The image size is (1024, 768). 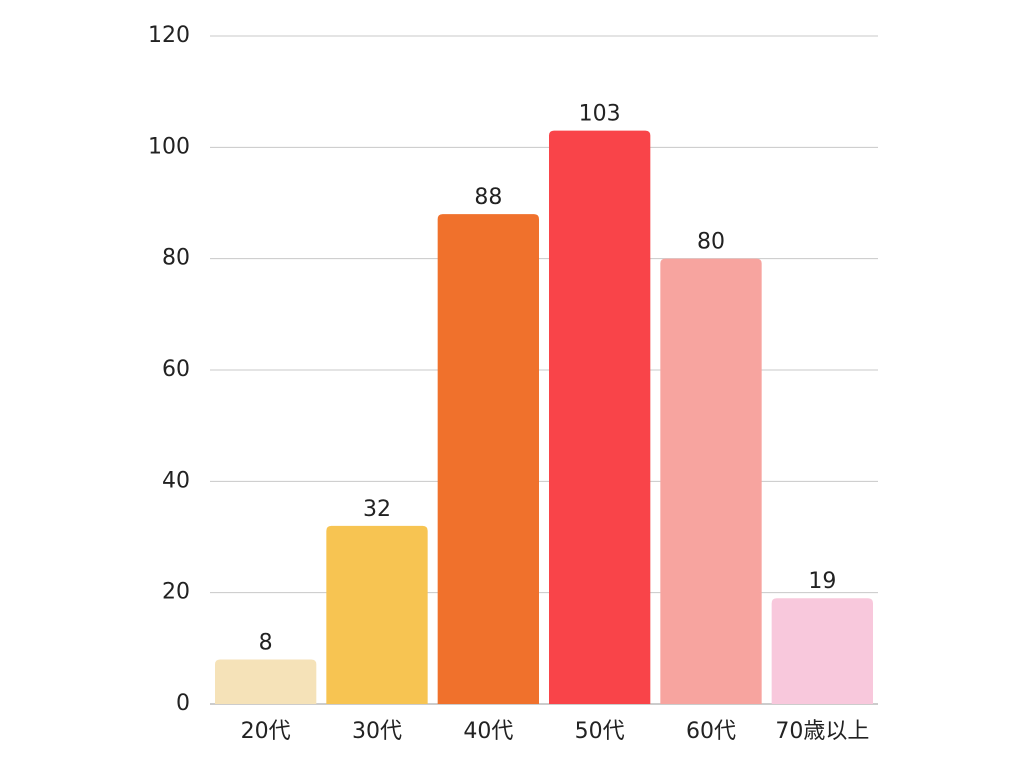 I want to click on x-tick-label: 30代, so click(x=377, y=731).